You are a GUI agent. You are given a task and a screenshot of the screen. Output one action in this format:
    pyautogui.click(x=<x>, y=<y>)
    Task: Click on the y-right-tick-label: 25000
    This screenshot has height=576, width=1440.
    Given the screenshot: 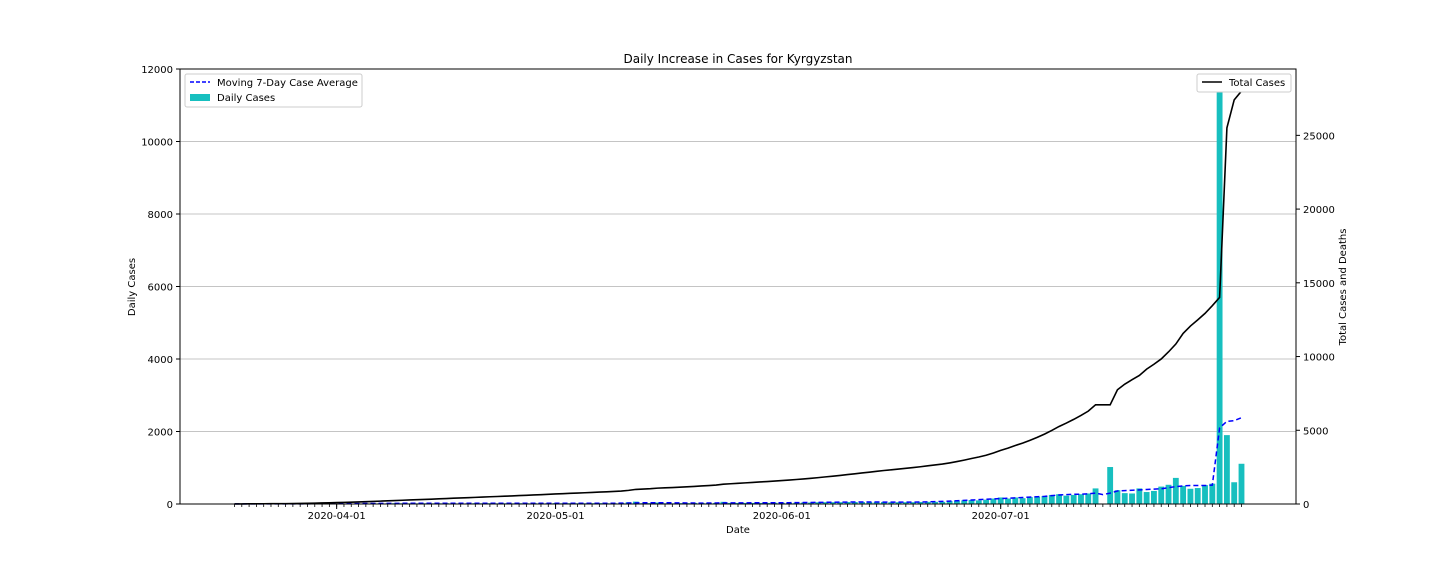 What is the action you would take?
    pyautogui.click(x=1319, y=136)
    